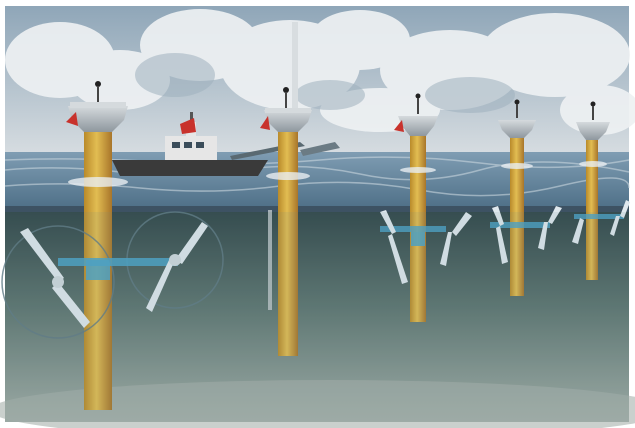 This screenshot has height=428, width=635. Describe the element at coordinates (190, 168) in the screenshot. I see `ship-hull` at that location.